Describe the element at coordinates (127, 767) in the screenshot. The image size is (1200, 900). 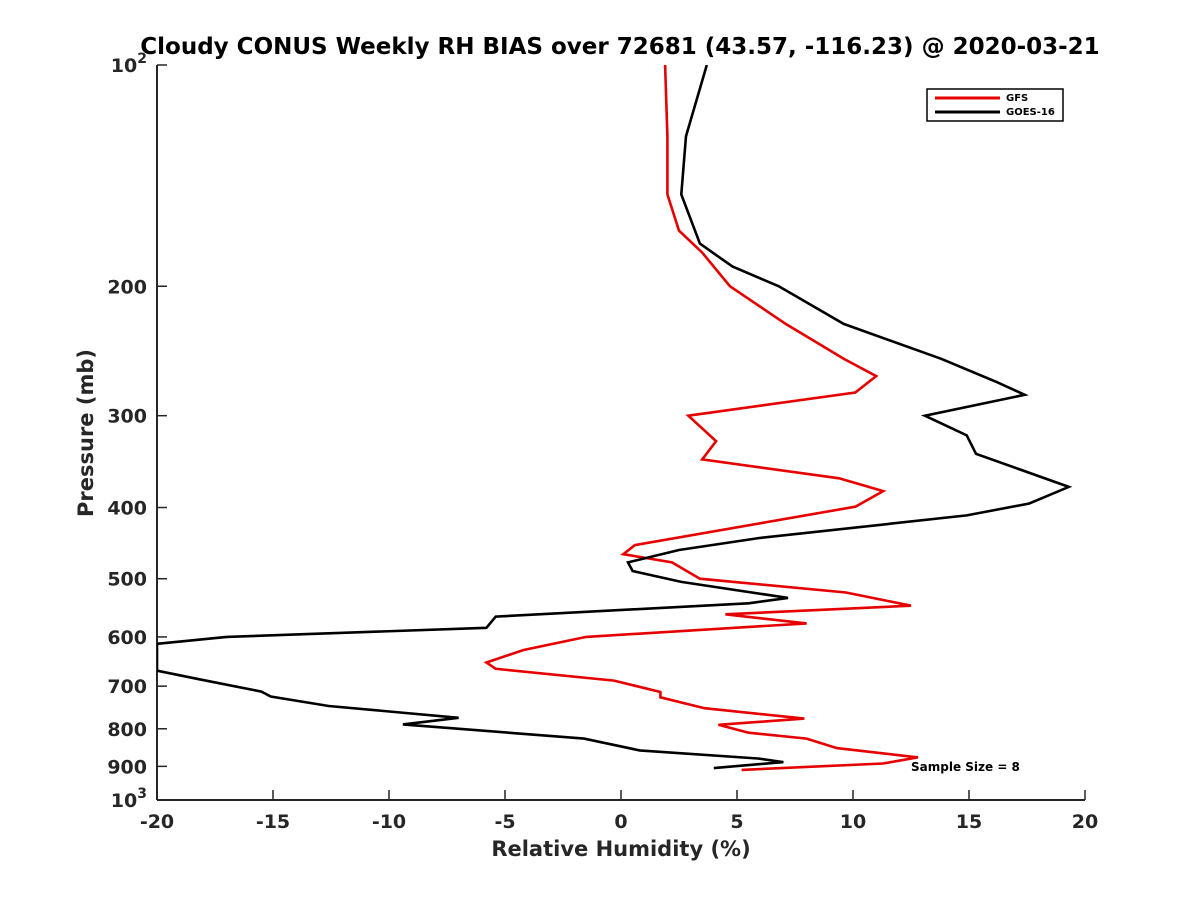
I see `y-tick-label: 900` at that location.